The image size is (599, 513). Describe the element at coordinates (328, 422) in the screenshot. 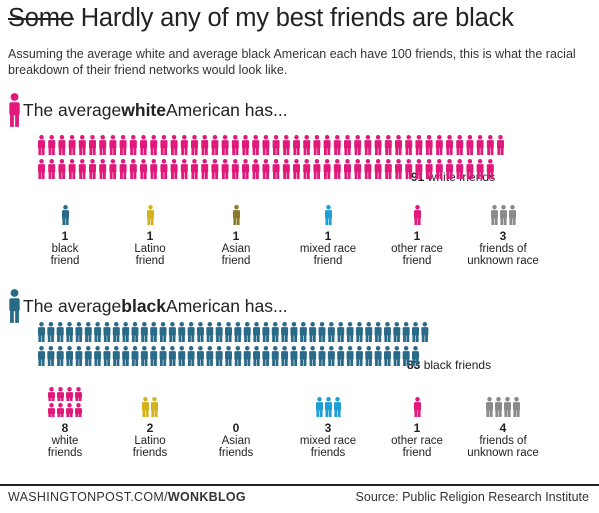

I see `category-block: 3 mixed race friends` at that location.